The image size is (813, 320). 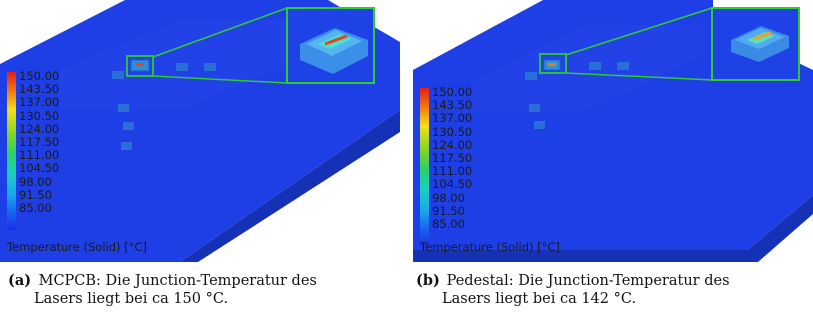 What do you see at coordinates (177, 281) in the screenshot?
I see `caption-text-line1: MCPCB: Die Junction-Temperatur des` at bounding box center [177, 281].